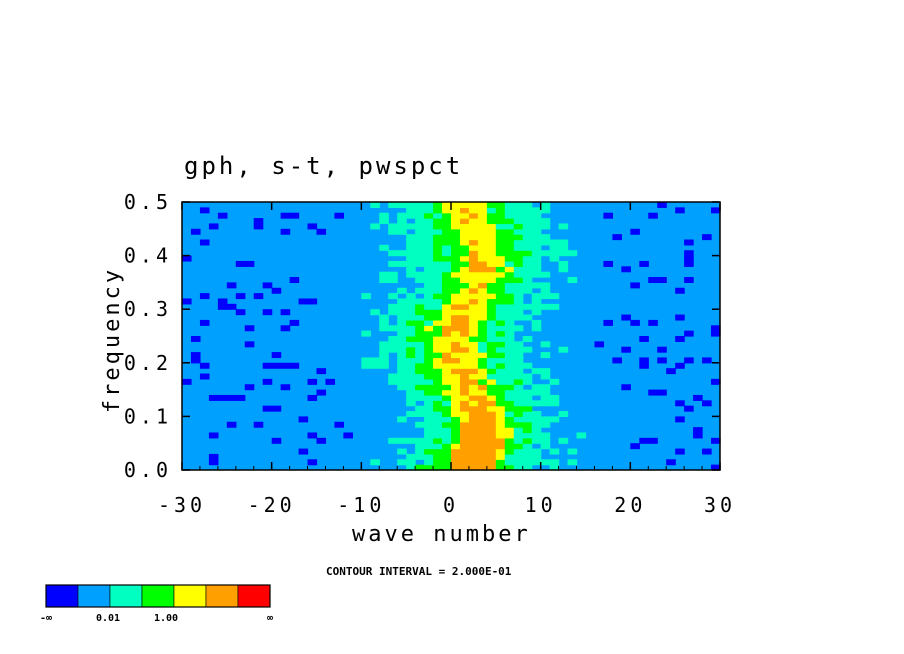 The image size is (904, 654). What do you see at coordinates (324, 166) in the screenshot?
I see `chart-title: gph, s-t, pwspct` at bounding box center [324, 166].